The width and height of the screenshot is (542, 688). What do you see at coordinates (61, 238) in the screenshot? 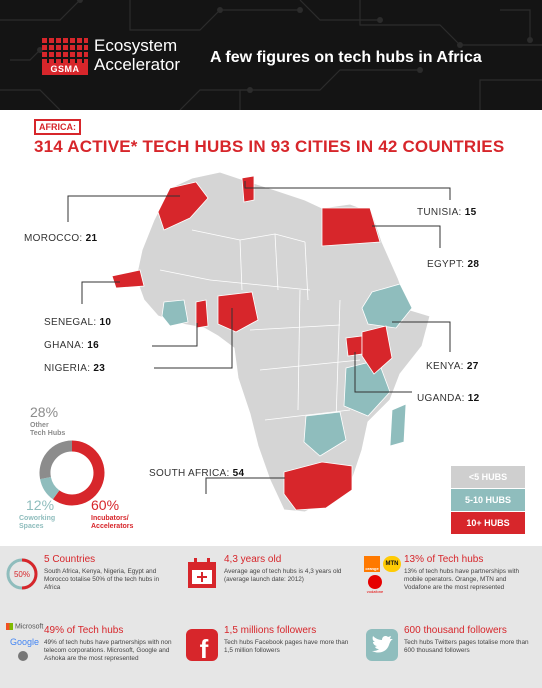
I see `label-morocco: MOROCCO: 21` at bounding box center [61, 238].